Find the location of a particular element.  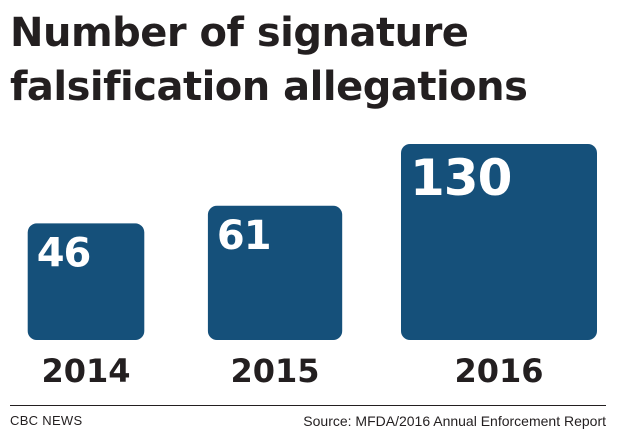

bar-2015 is located at coordinates (275, 272).